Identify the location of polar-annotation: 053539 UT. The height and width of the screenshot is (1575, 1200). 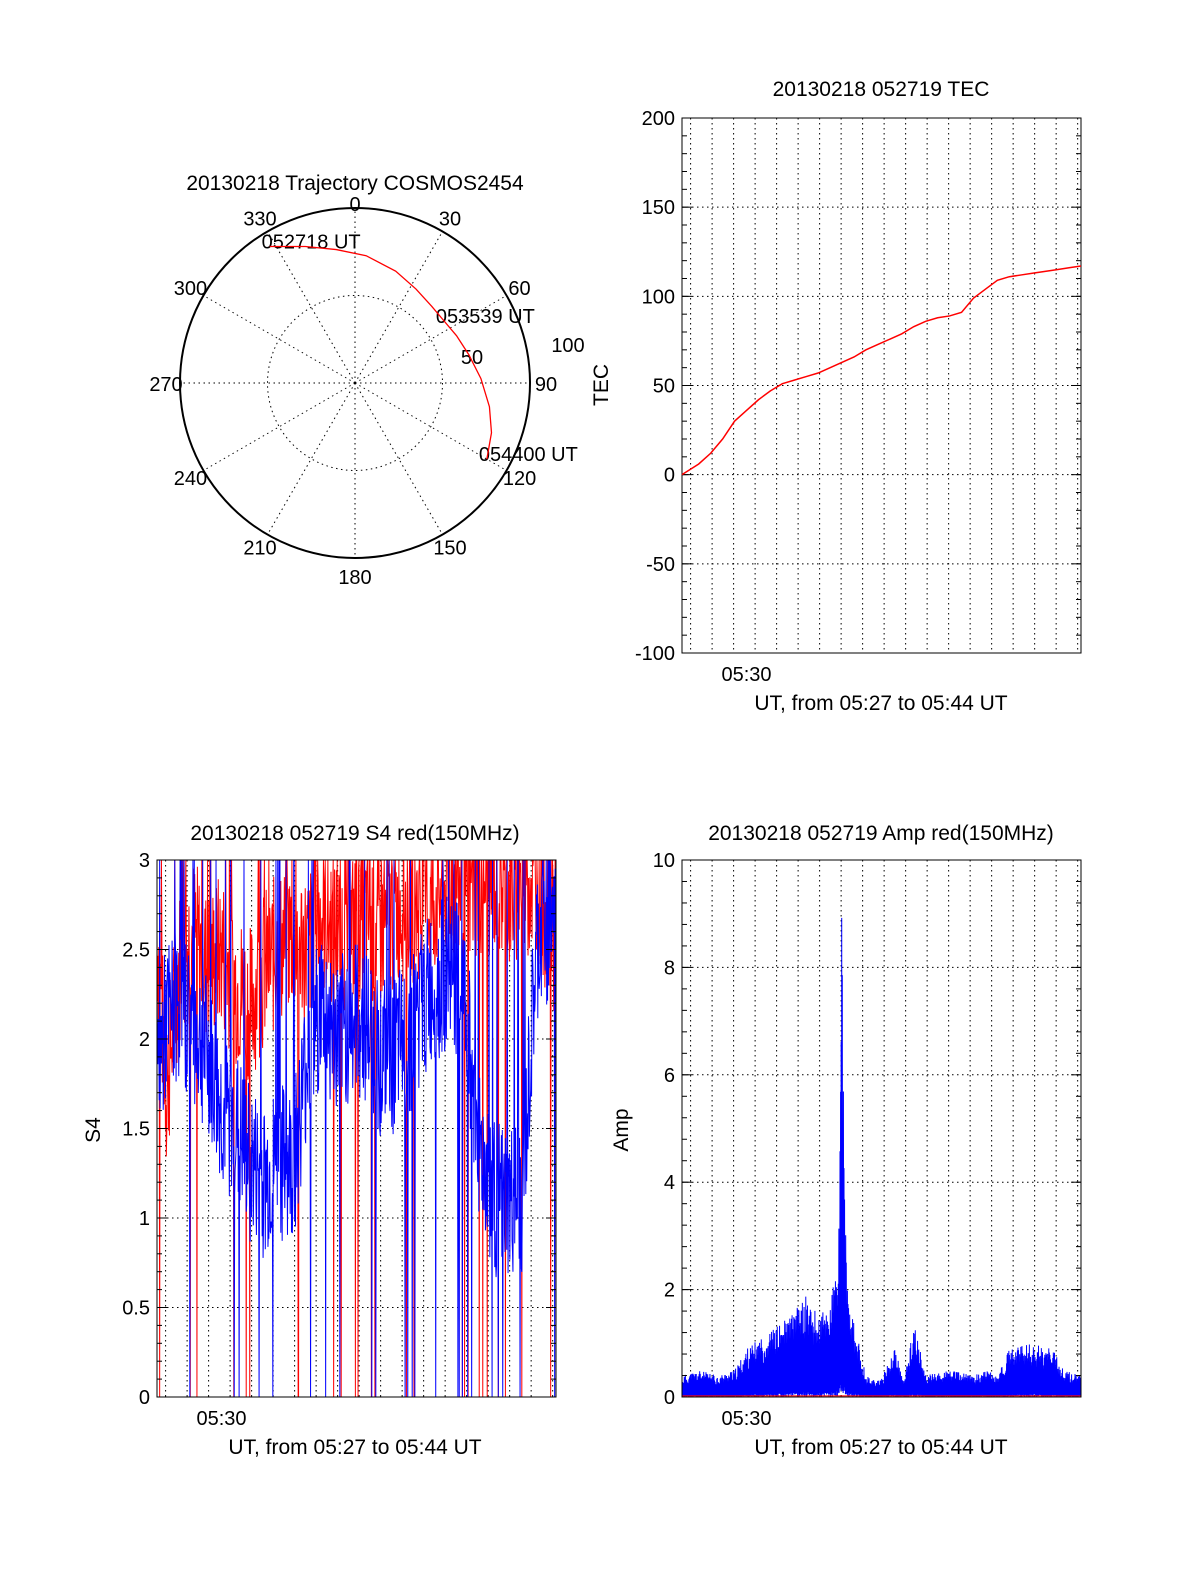
(485, 317).